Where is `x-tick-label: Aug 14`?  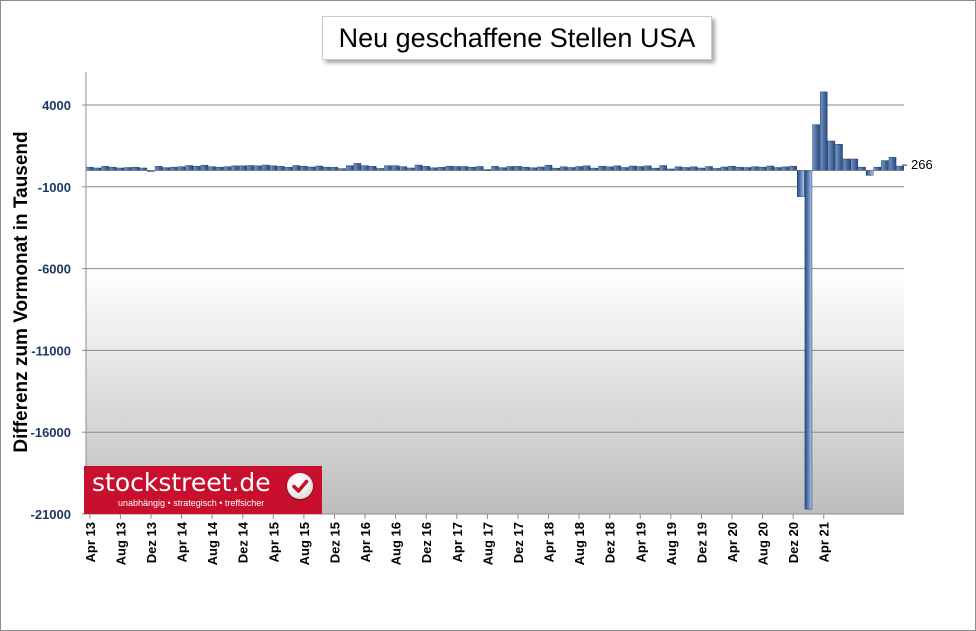 x-tick-label: Aug 14 is located at coordinates (212, 543).